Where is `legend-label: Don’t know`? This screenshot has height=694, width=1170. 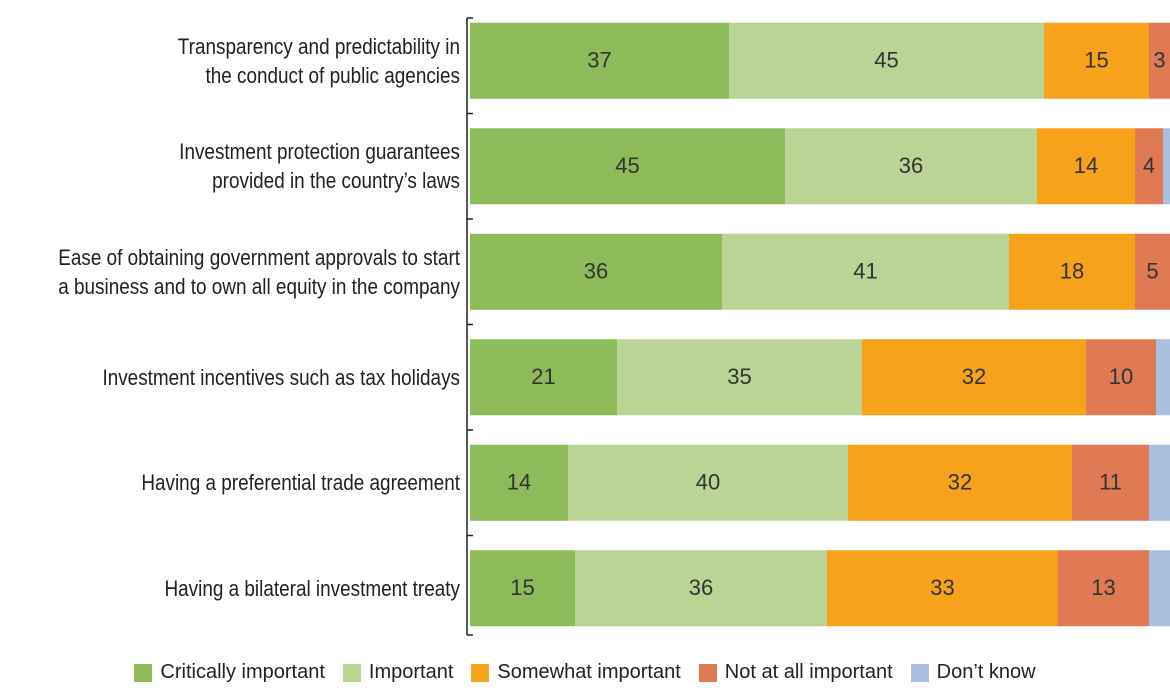 legend-label: Don’t know is located at coordinates (986, 672).